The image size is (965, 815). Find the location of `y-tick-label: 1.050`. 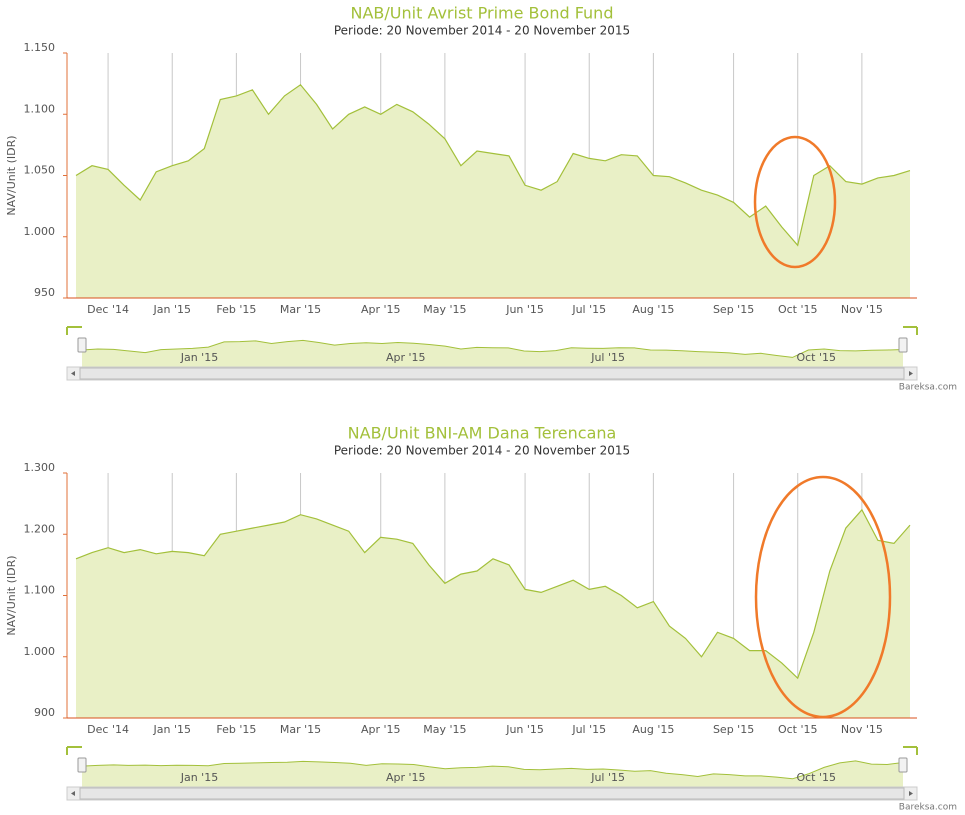

y-tick-label: 1.050 is located at coordinates (40, 170).